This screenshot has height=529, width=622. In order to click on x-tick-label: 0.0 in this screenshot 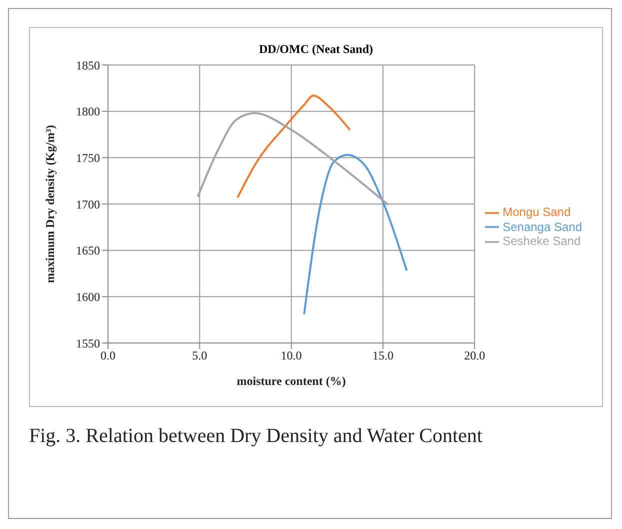, I will do `click(108, 355)`.